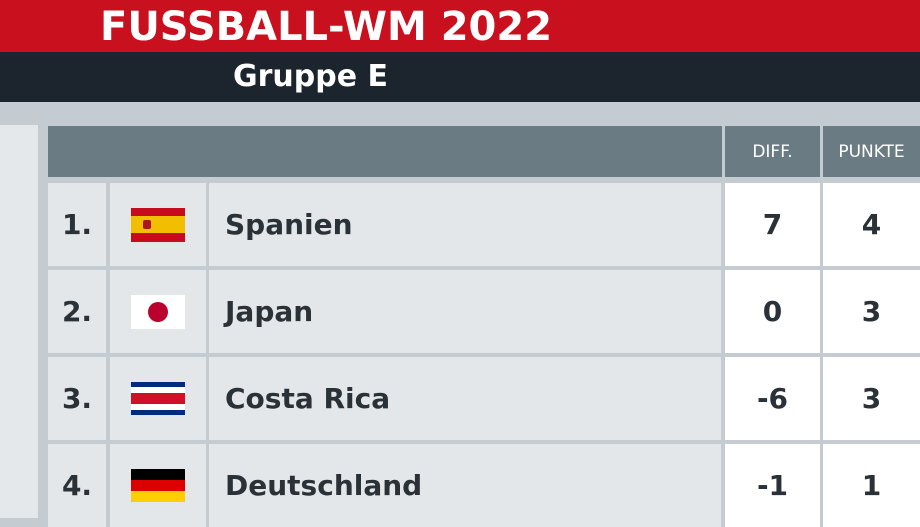 This screenshot has width=920, height=527. I want to click on costa-rica-flag-icon, so click(158, 398).